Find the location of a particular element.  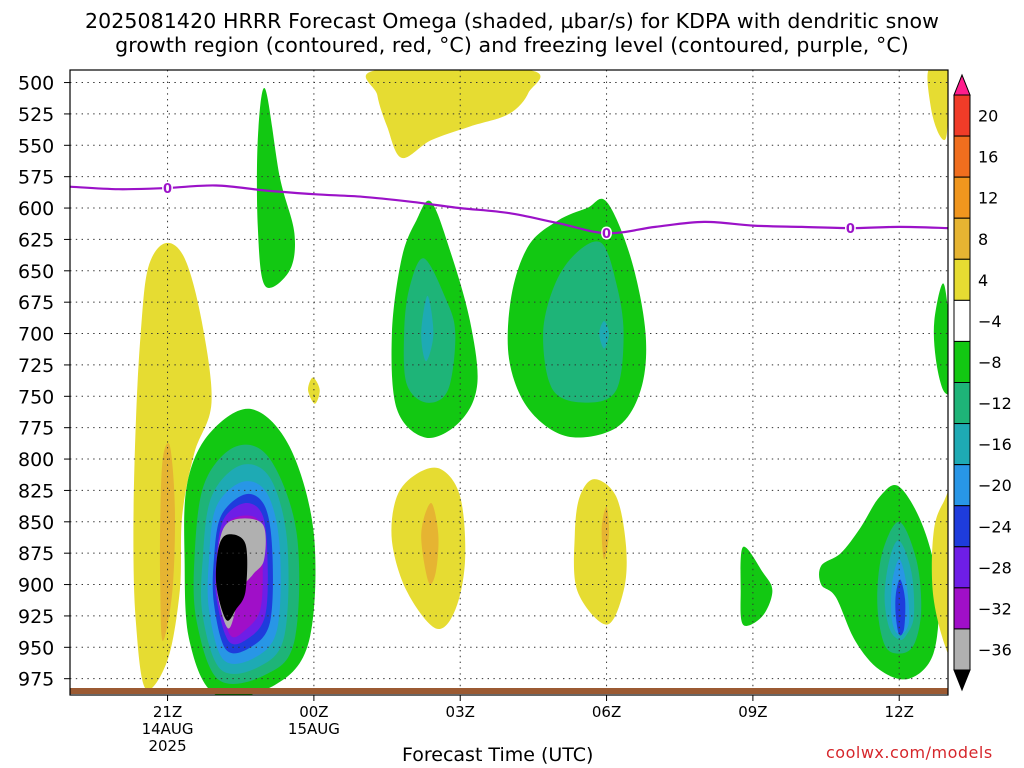

y-tick-label: 525 is located at coordinates (36, 115).